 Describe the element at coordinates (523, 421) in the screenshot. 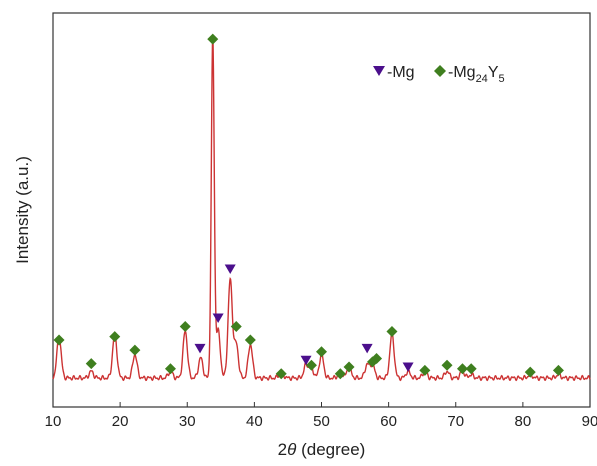

I see `x-tick-label: 80` at that location.